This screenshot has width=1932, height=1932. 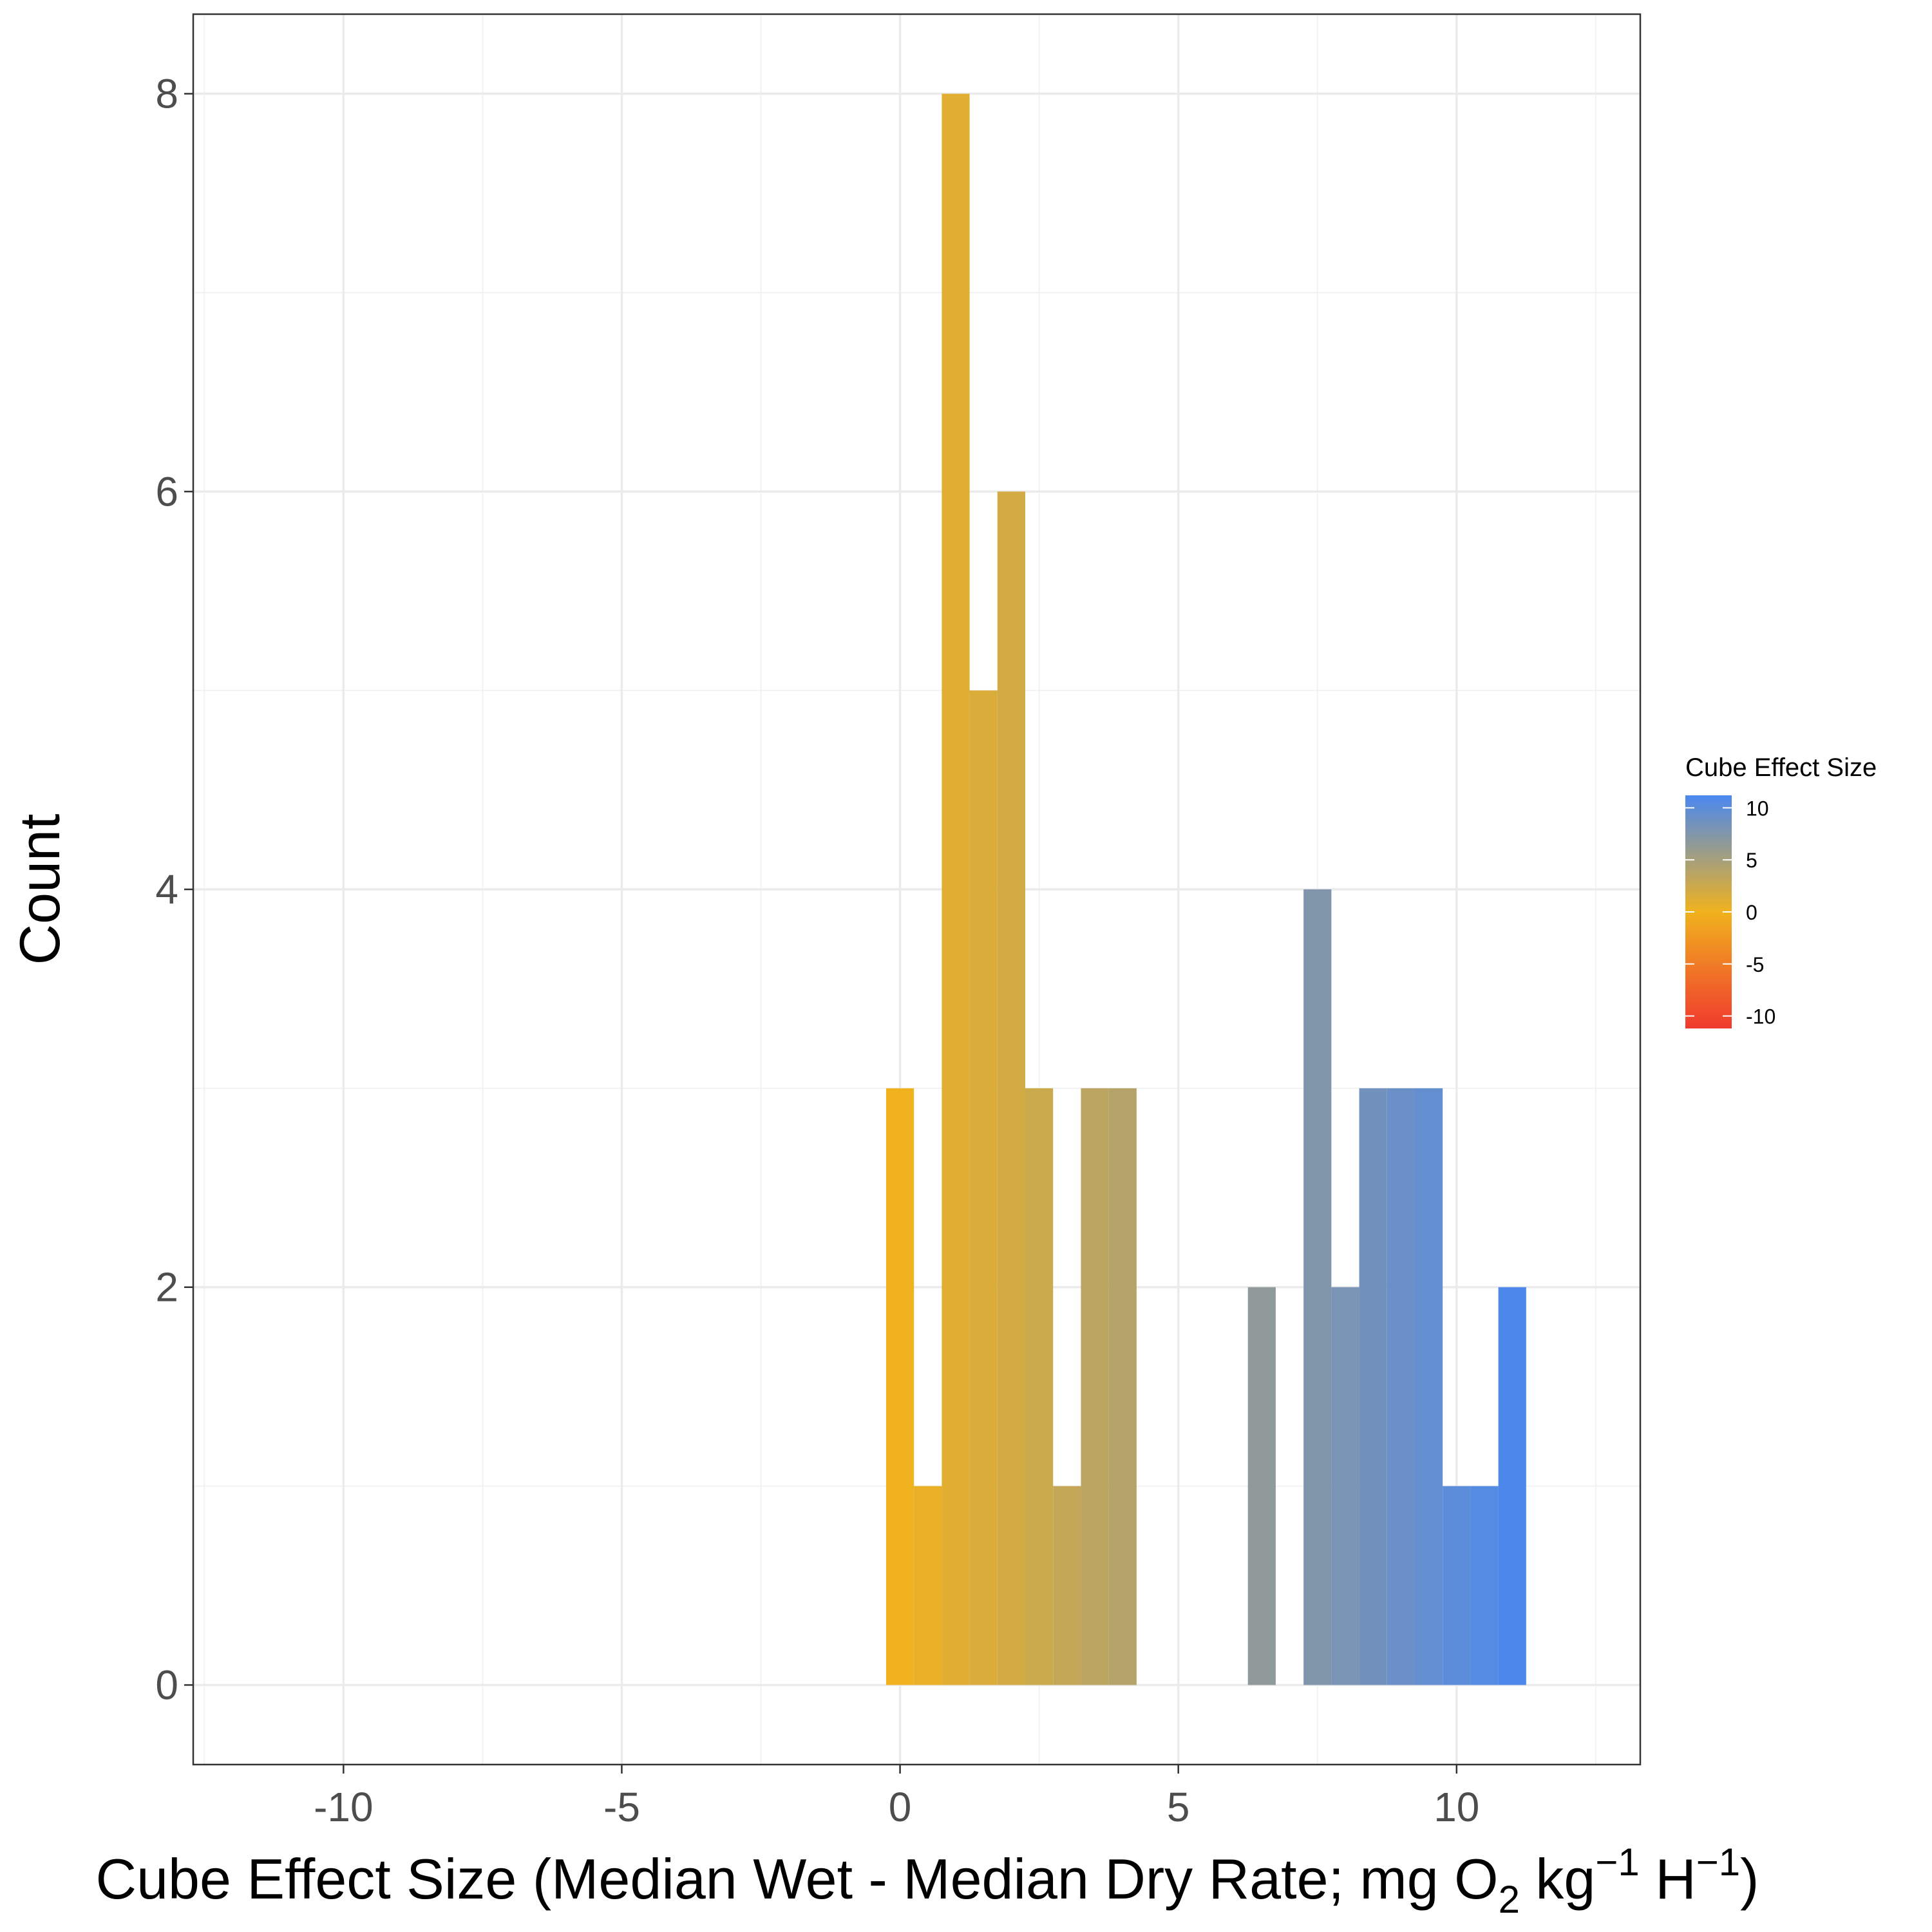 What do you see at coordinates (1755, 965) in the screenshot?
I see `legend-tick-label: -5` at bounding box center [1755, 965].